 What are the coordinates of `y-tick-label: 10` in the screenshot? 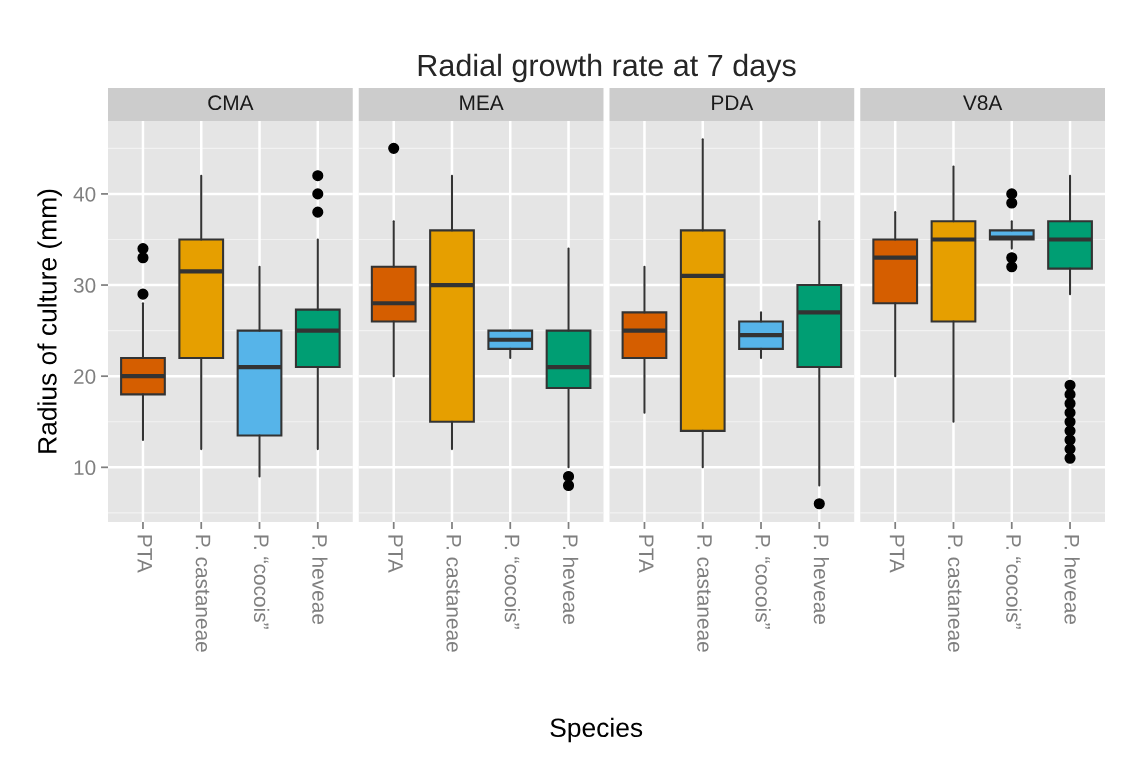 It's located at (85, 468).